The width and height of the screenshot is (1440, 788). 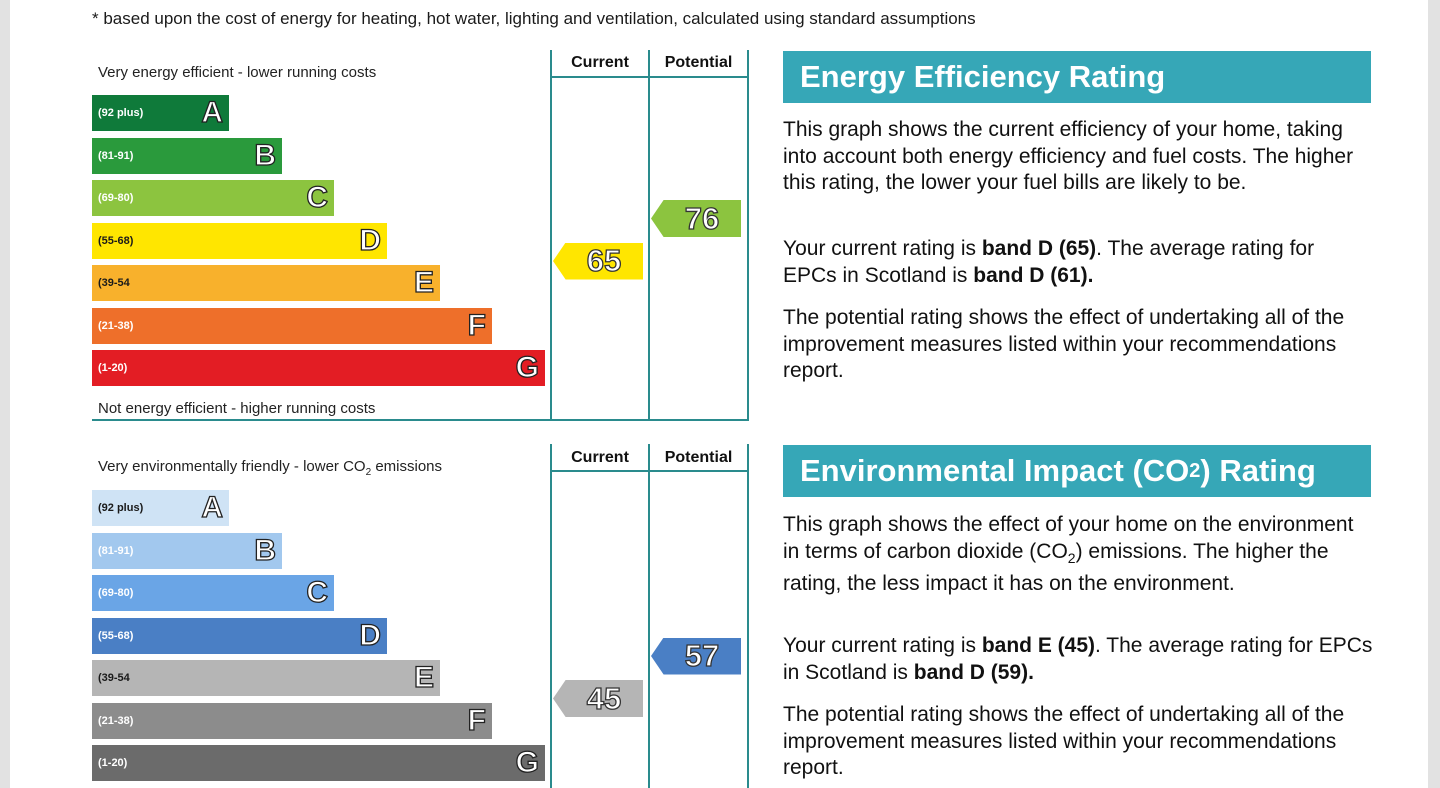 I want to click on environment-col-divider-right, so click(x=748, y=616).